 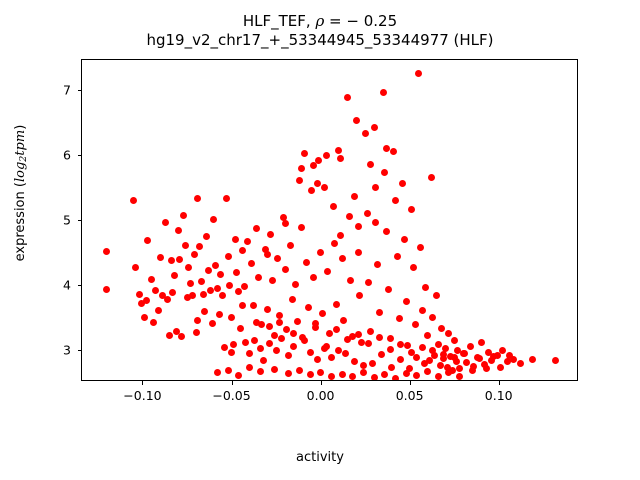 I want to click on x-axis-tick-label: 0.05, so click(x=409, y=395).